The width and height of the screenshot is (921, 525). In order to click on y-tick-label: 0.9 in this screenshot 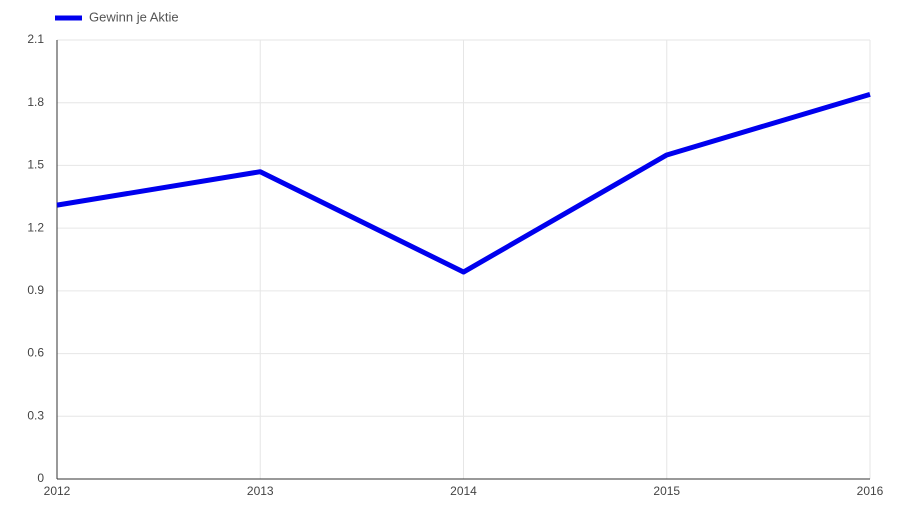, I will do `click(35, 290)`.